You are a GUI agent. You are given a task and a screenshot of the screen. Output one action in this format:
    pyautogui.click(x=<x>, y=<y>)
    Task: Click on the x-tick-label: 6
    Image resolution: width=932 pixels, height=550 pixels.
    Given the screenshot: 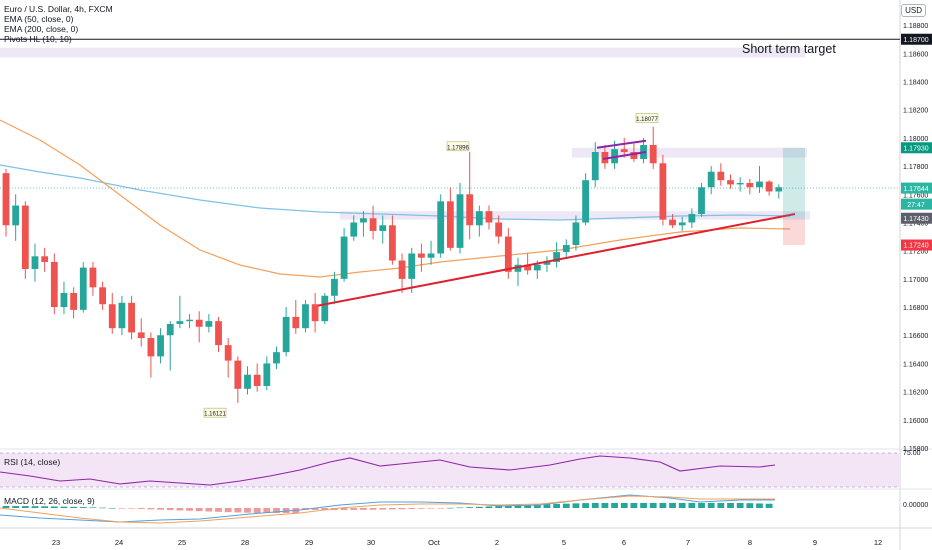 What is the action you would take?
    pyautogui.click(x=624, y=542)
    